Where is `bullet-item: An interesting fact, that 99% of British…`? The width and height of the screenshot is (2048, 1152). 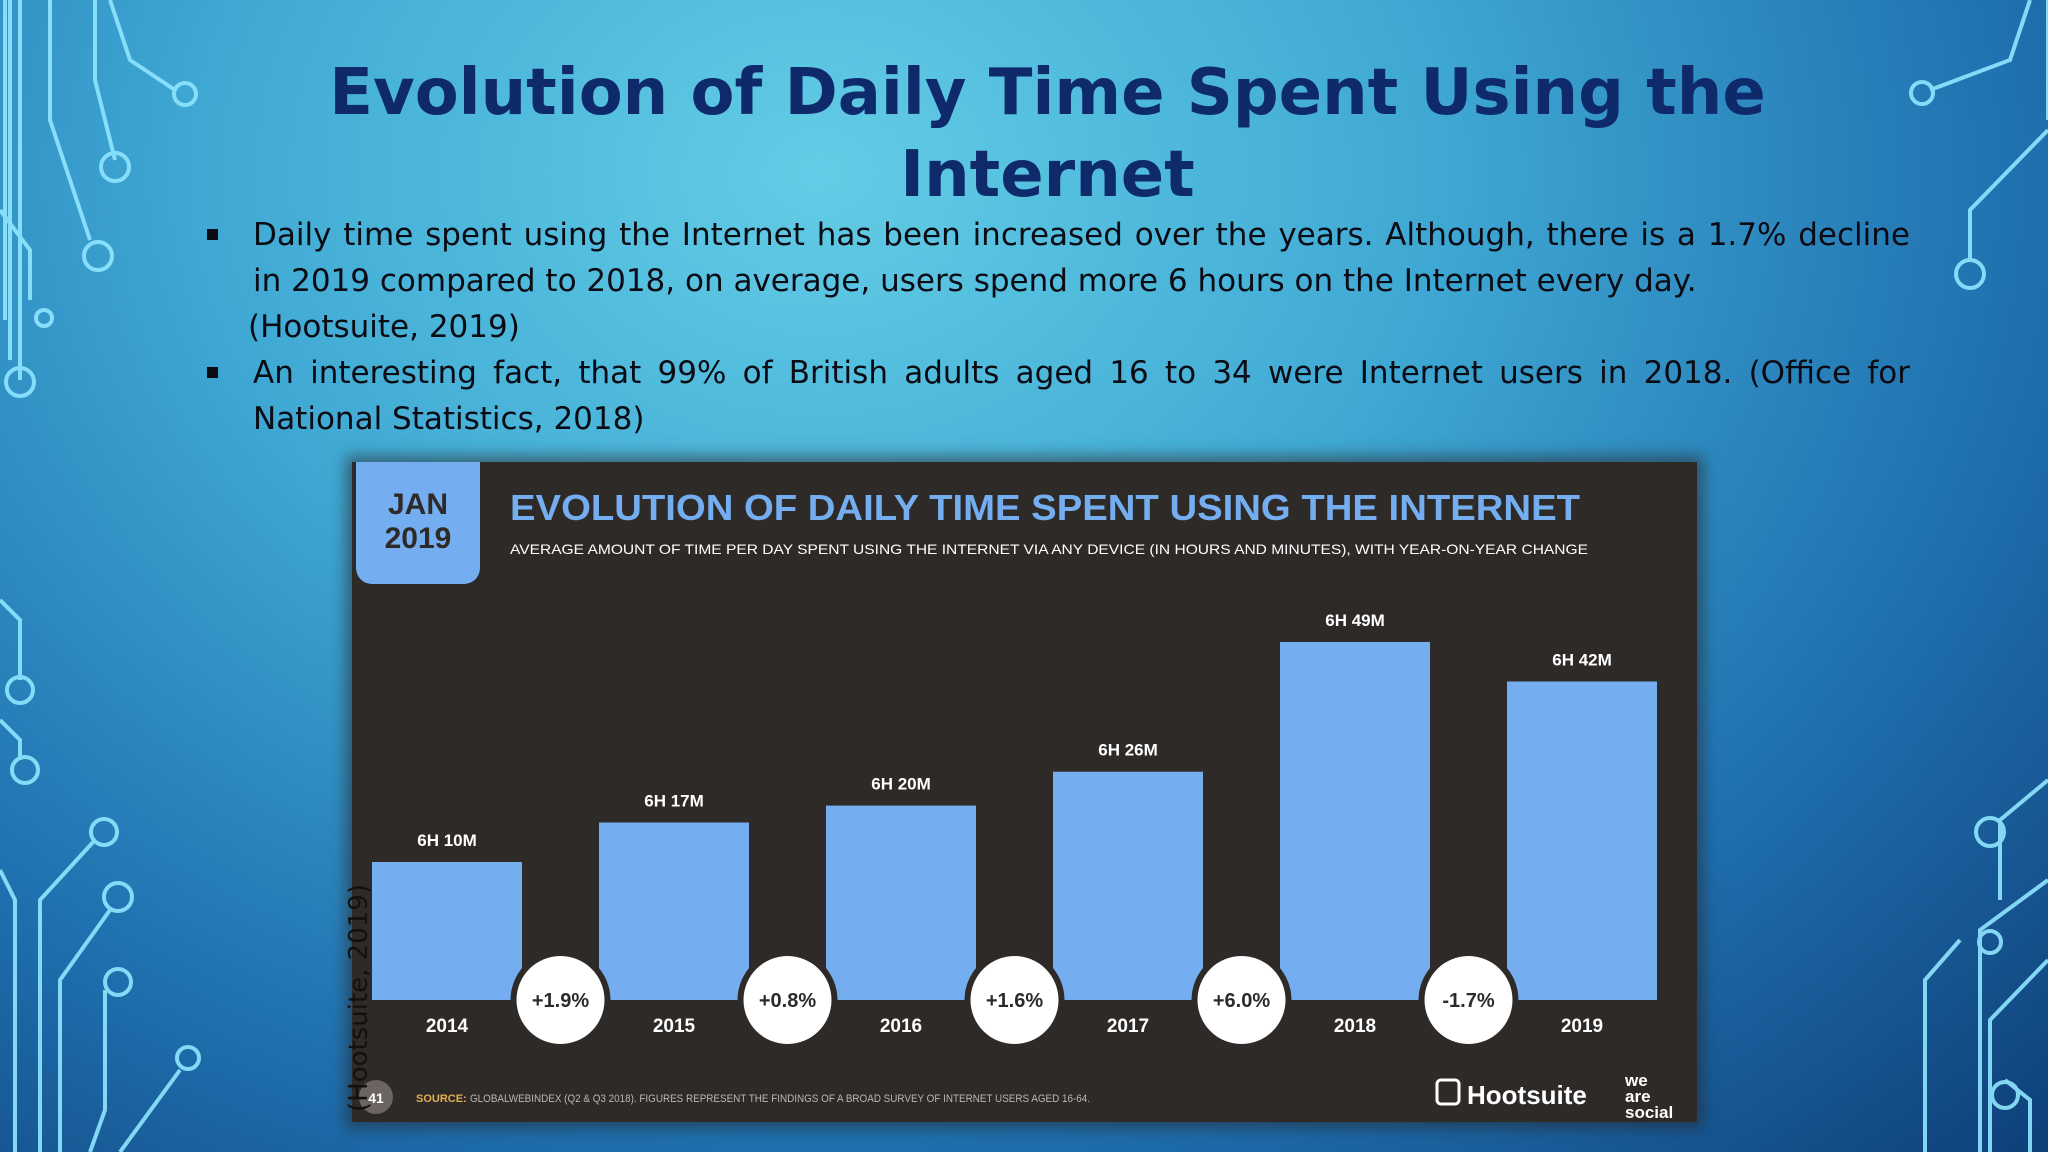
bullet-item: An interesting fact, that 99% of British… is located at coordinates (1057, 396).